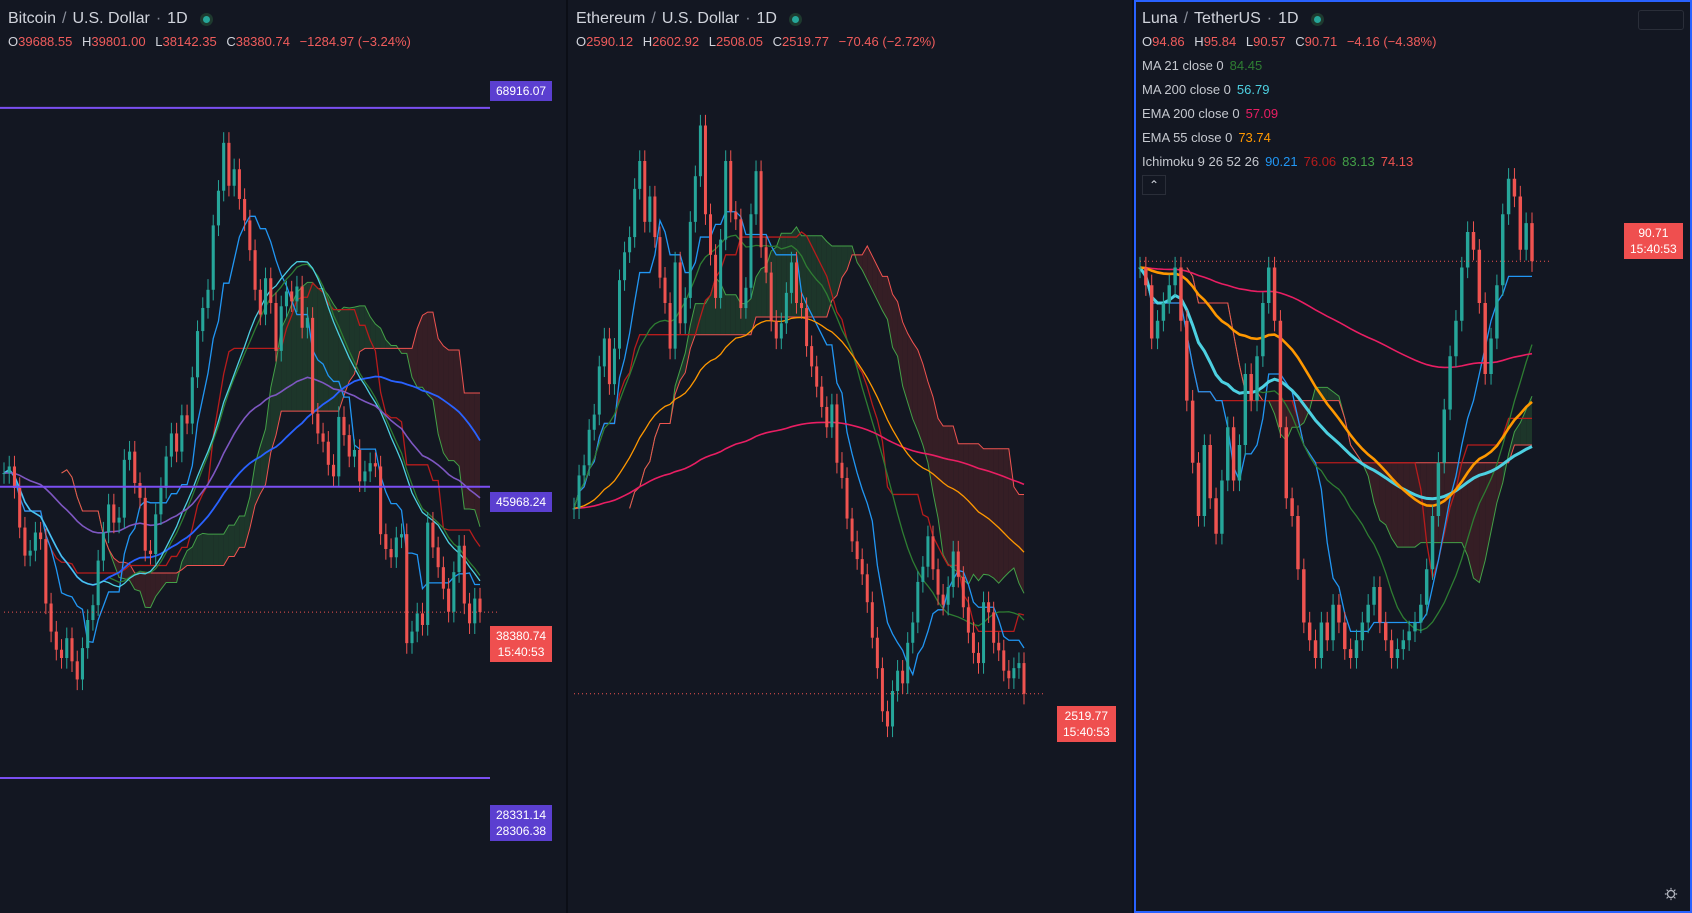  I want to click on ichimoku-span-b-line, so click(270, 442).